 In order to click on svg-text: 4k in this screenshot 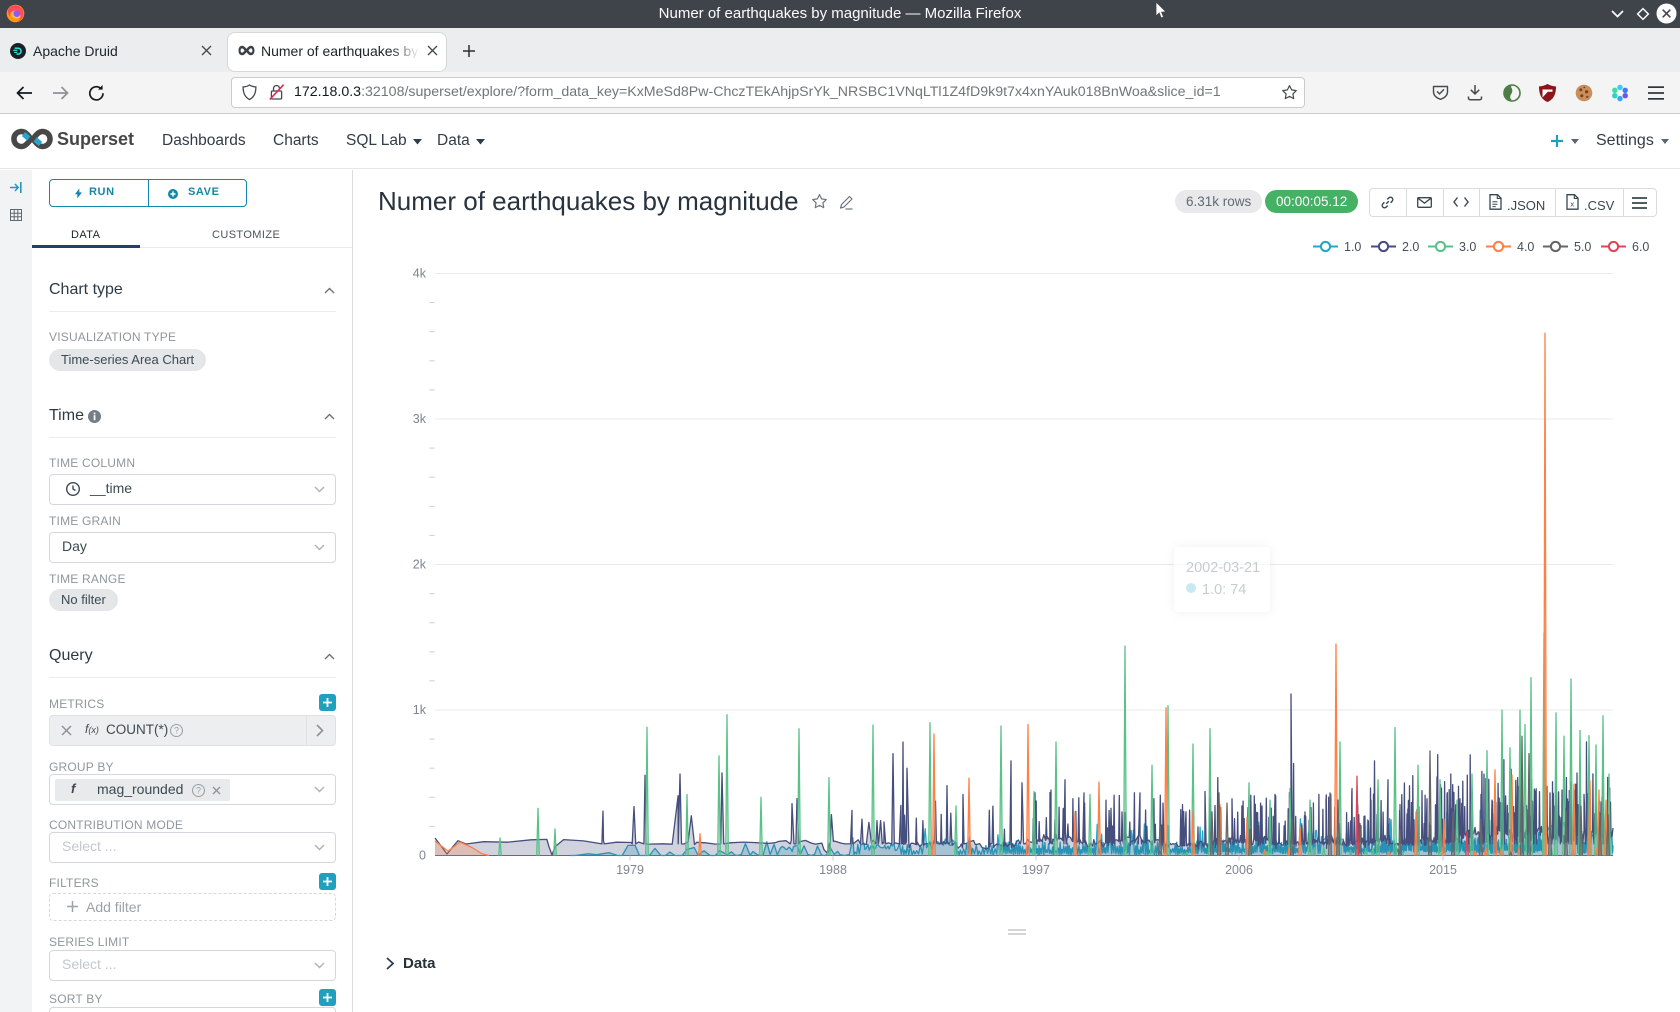, I will do `click(420, 274)`.